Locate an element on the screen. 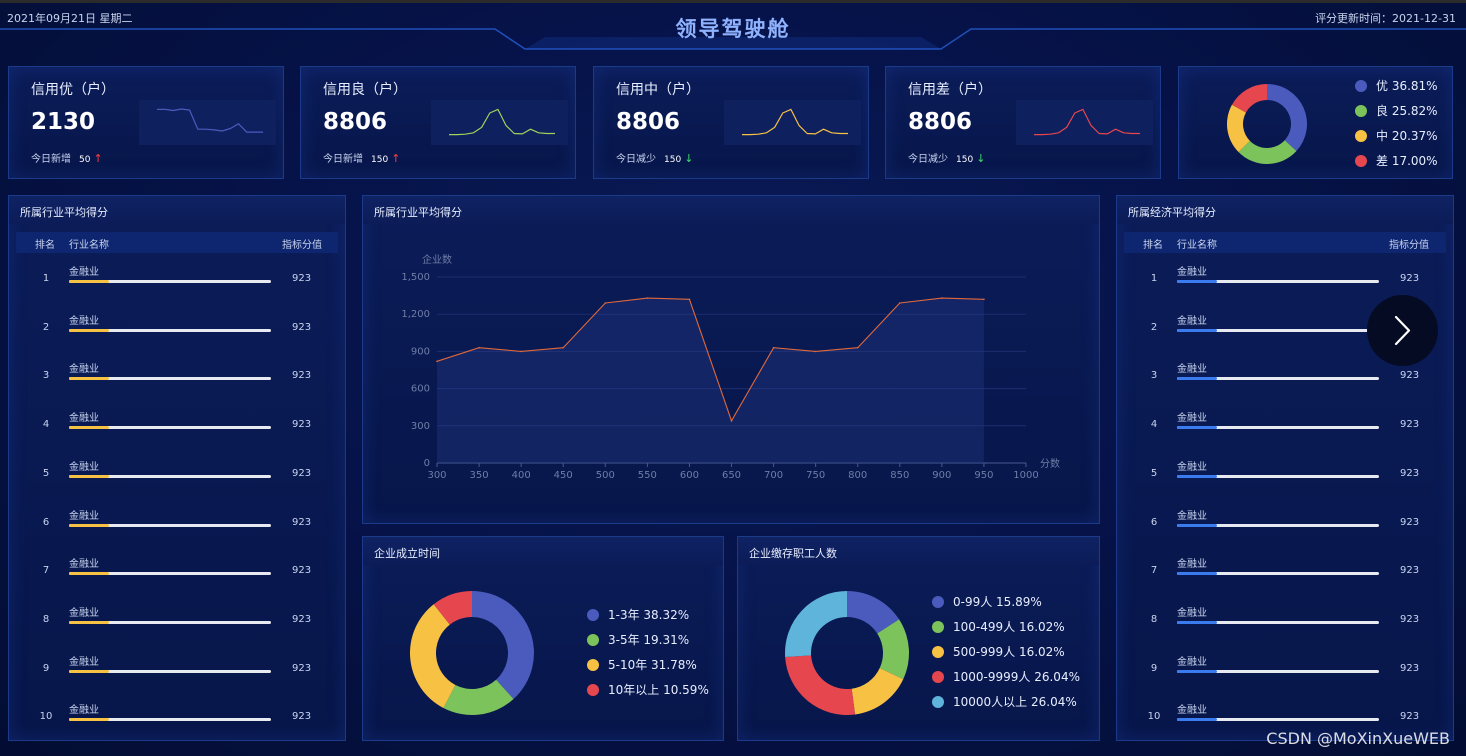 The height and width of the screenshot is (756, 1466). delta-label: 今日减少 is located at coordinates (636, 159).